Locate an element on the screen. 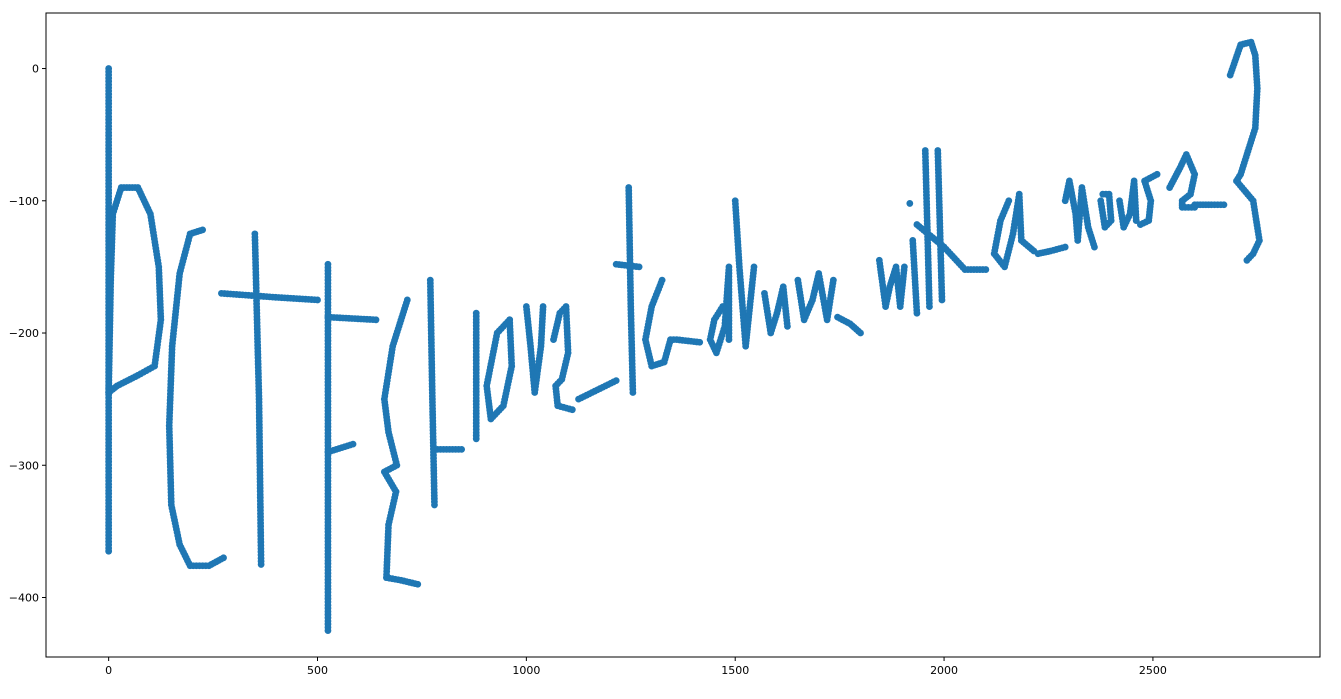 Image resolution: width=1341 pixels, height=699 pixels. x-tick-label: 2000 is located at coordinates (944, 670).